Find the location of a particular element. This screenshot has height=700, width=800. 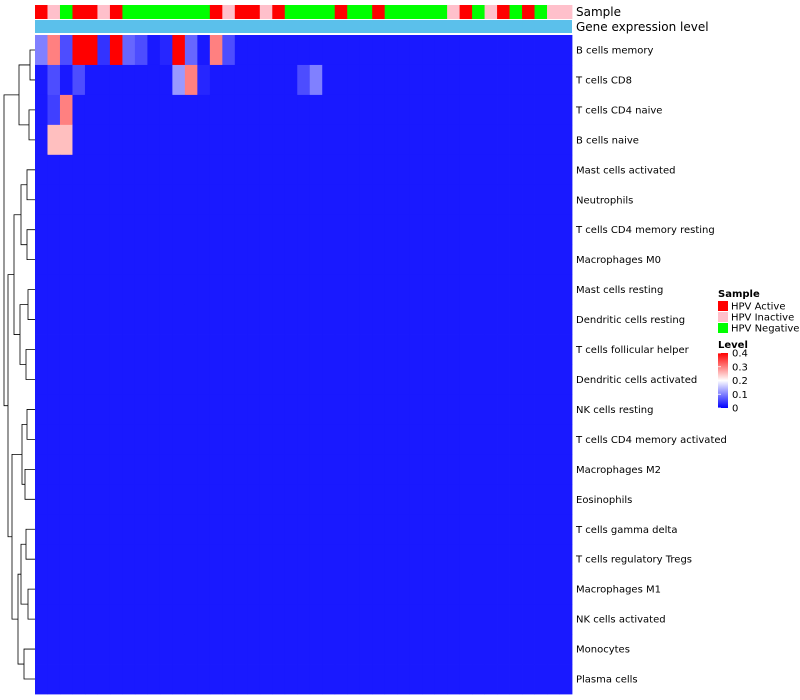

row-label: Macrophages M1 is located at coordinates (618, 590).